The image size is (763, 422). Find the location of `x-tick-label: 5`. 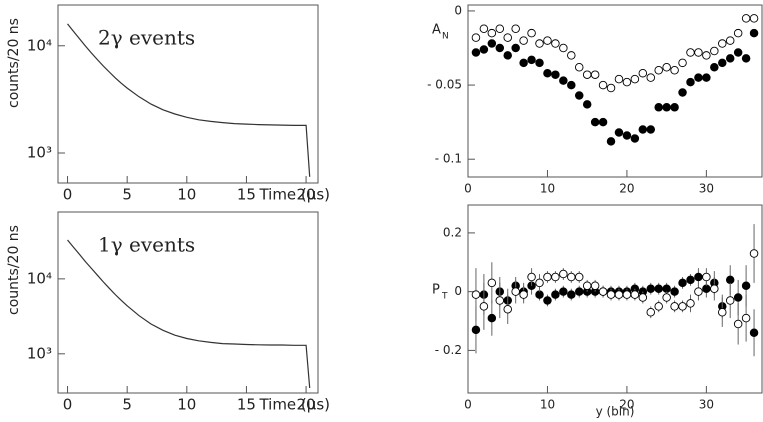

x-tick-label: 5 is located at coordinates (127, 405).